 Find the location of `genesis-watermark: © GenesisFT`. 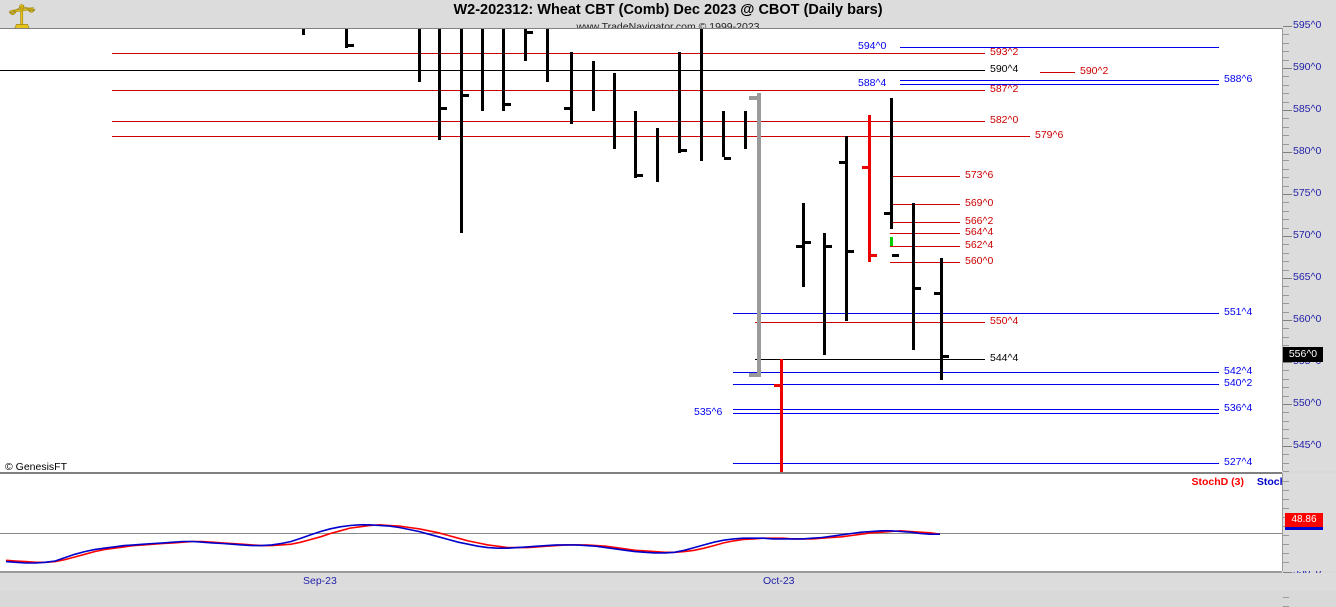

genesis-watermark: © GenesisFT is located at coordinates (36, 467).